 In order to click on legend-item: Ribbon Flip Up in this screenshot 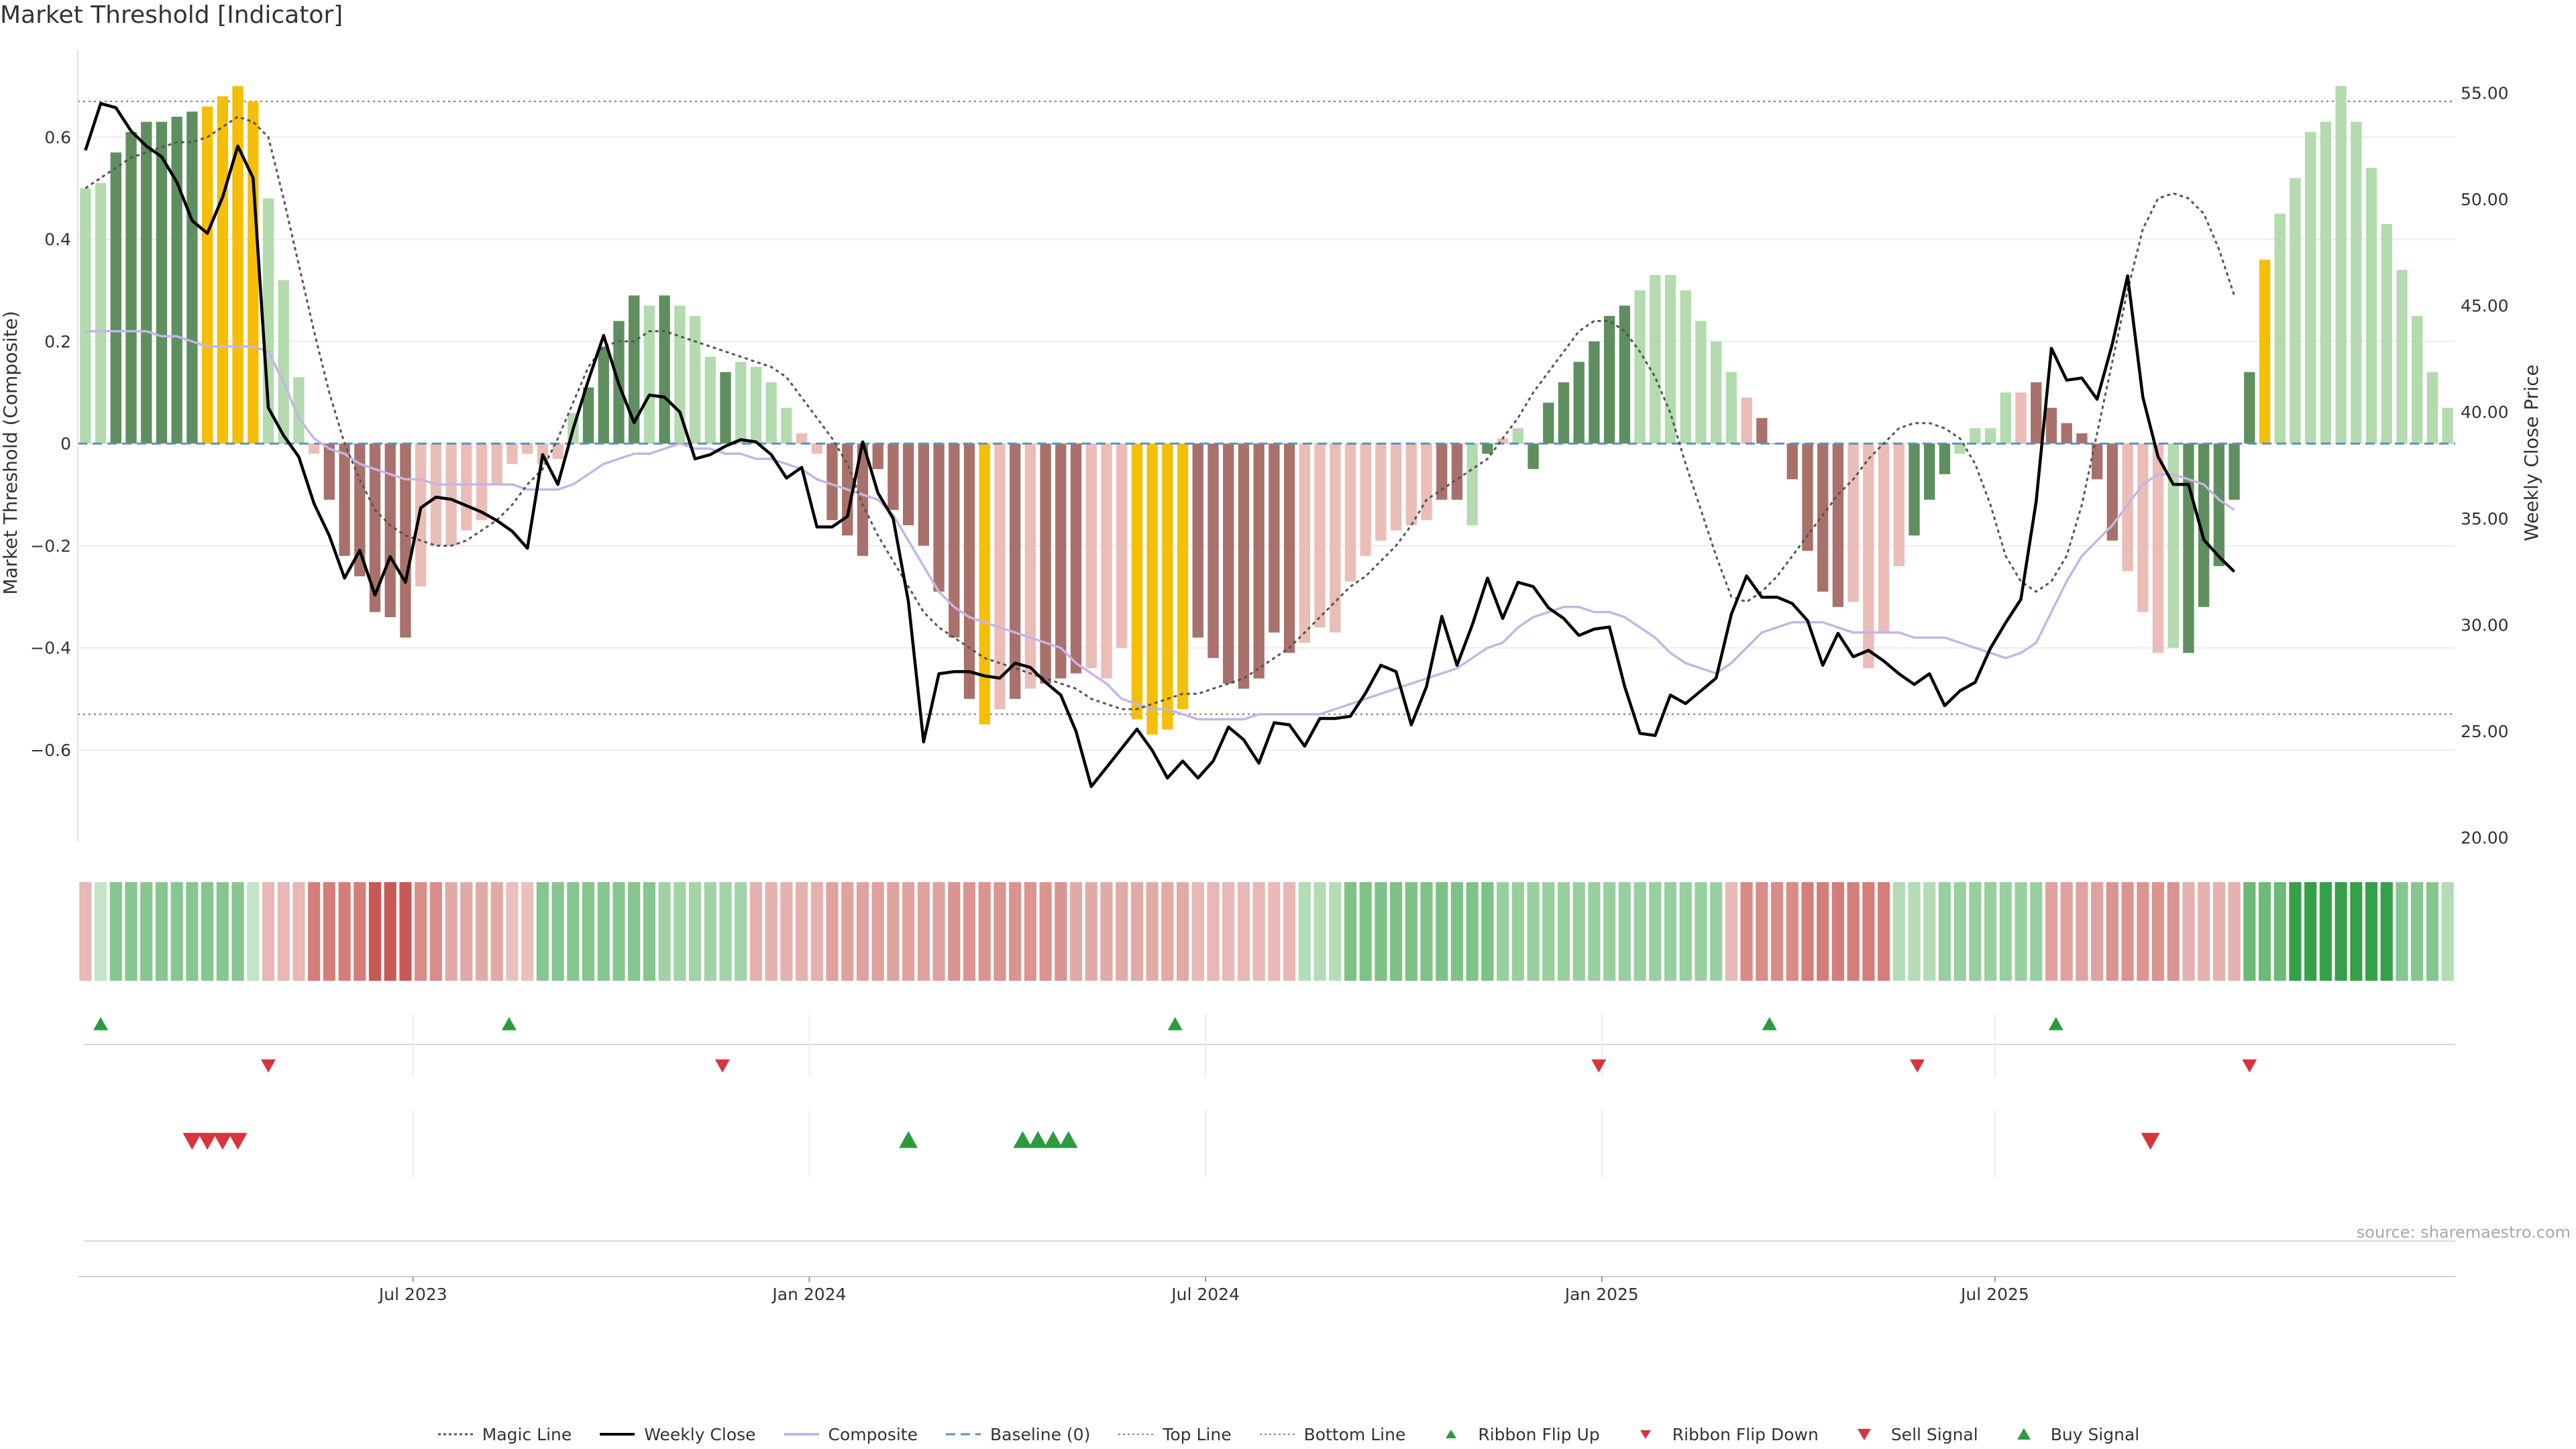, I will do `click(1516, 1434)`.